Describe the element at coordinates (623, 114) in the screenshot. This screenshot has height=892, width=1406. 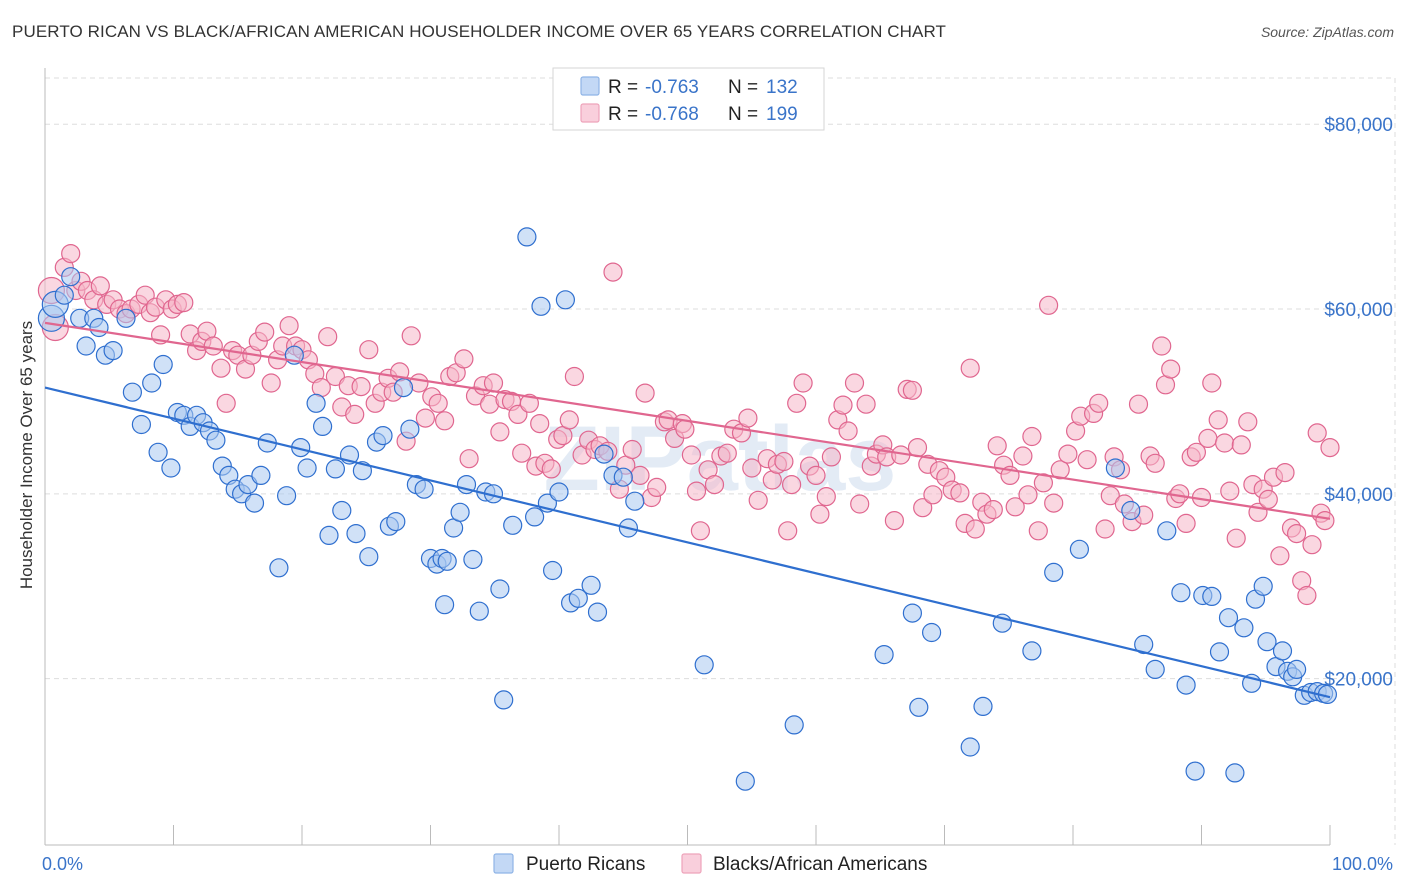
I see `legend-r-label-2: R =` at that location.